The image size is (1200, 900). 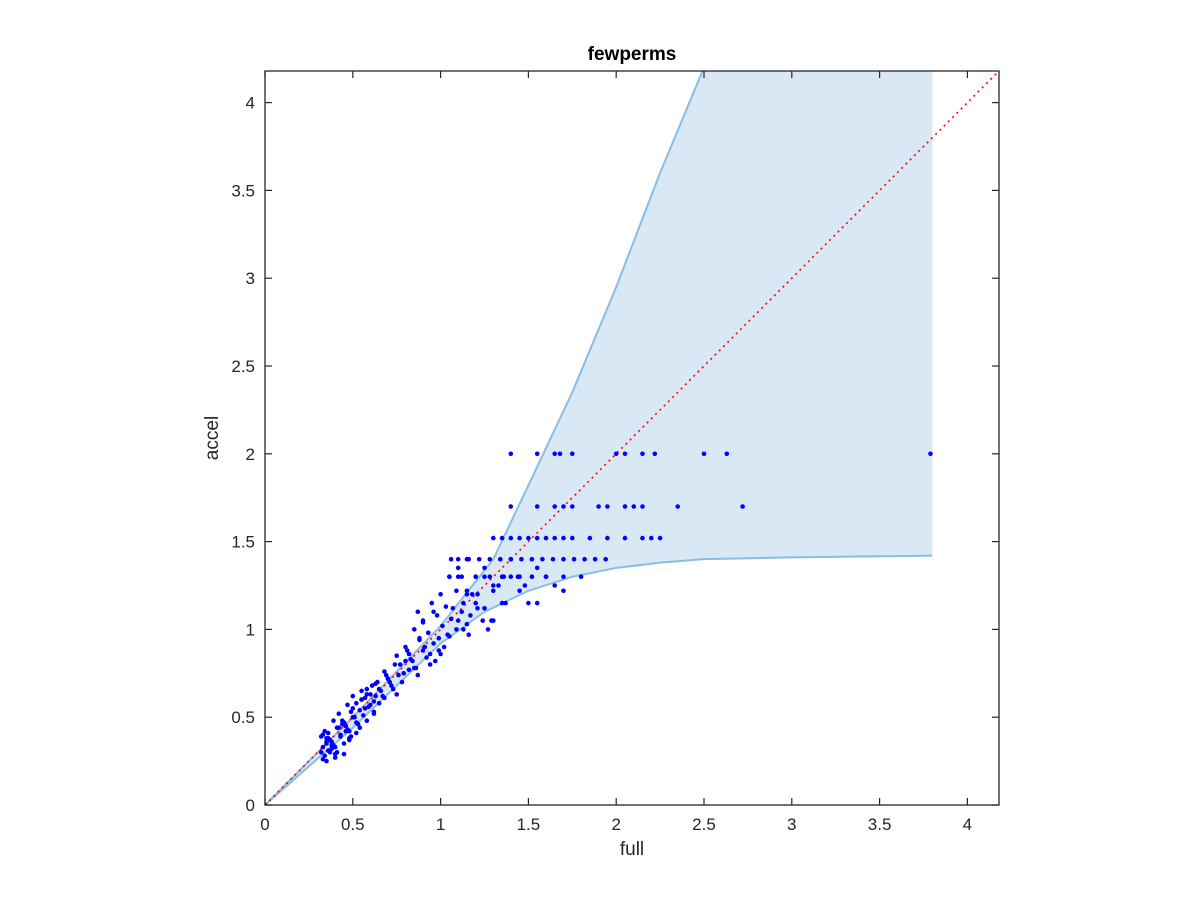 I want to click on y-tick-label: 2.5, so click(x=243, y=366).